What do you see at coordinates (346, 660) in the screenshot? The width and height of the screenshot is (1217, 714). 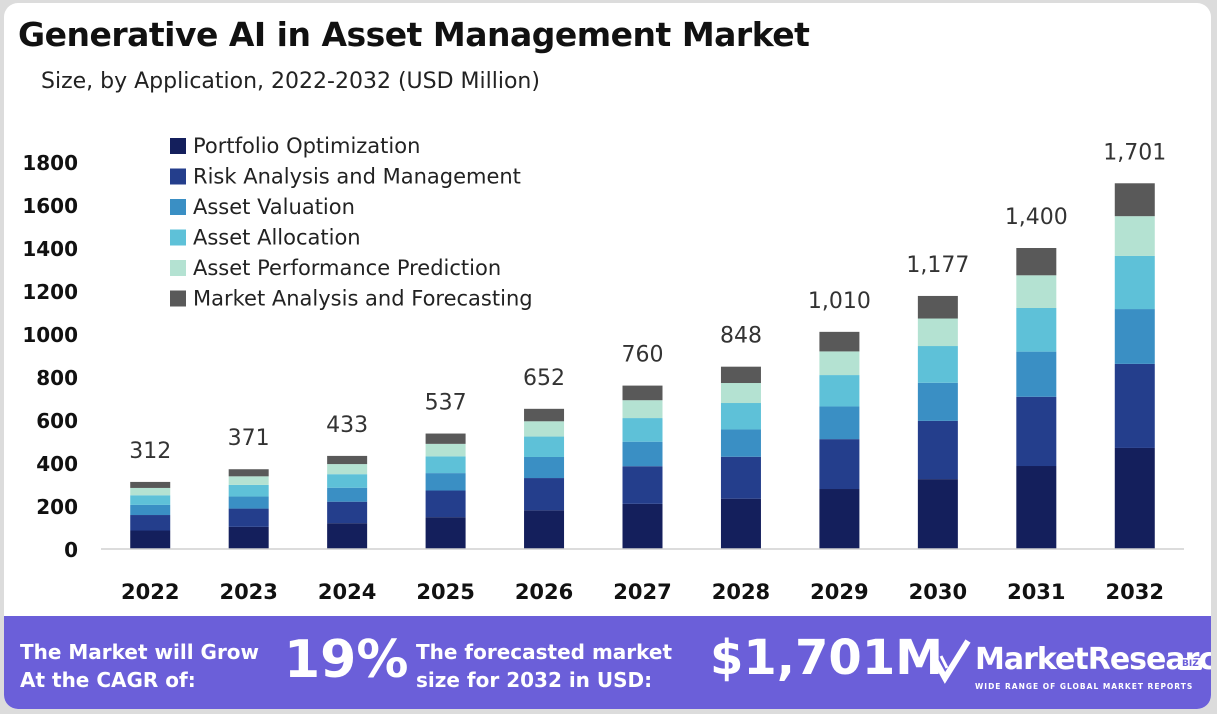 I see `cagr-value: 19%` at bounding box center [346, 660].